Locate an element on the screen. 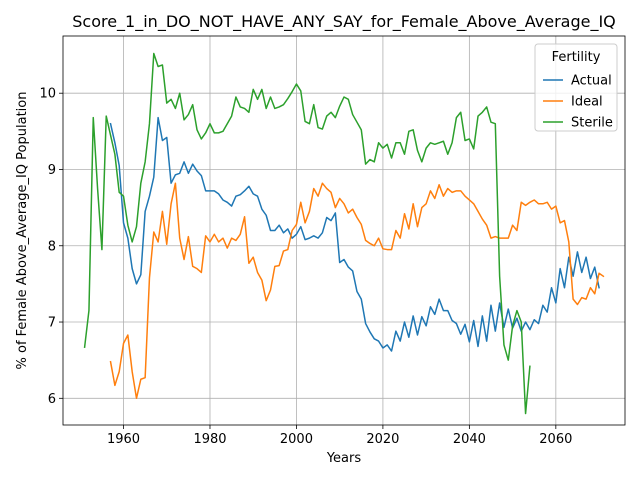  legend-label-sterile: Sterile is located at coordinates (592, 123).